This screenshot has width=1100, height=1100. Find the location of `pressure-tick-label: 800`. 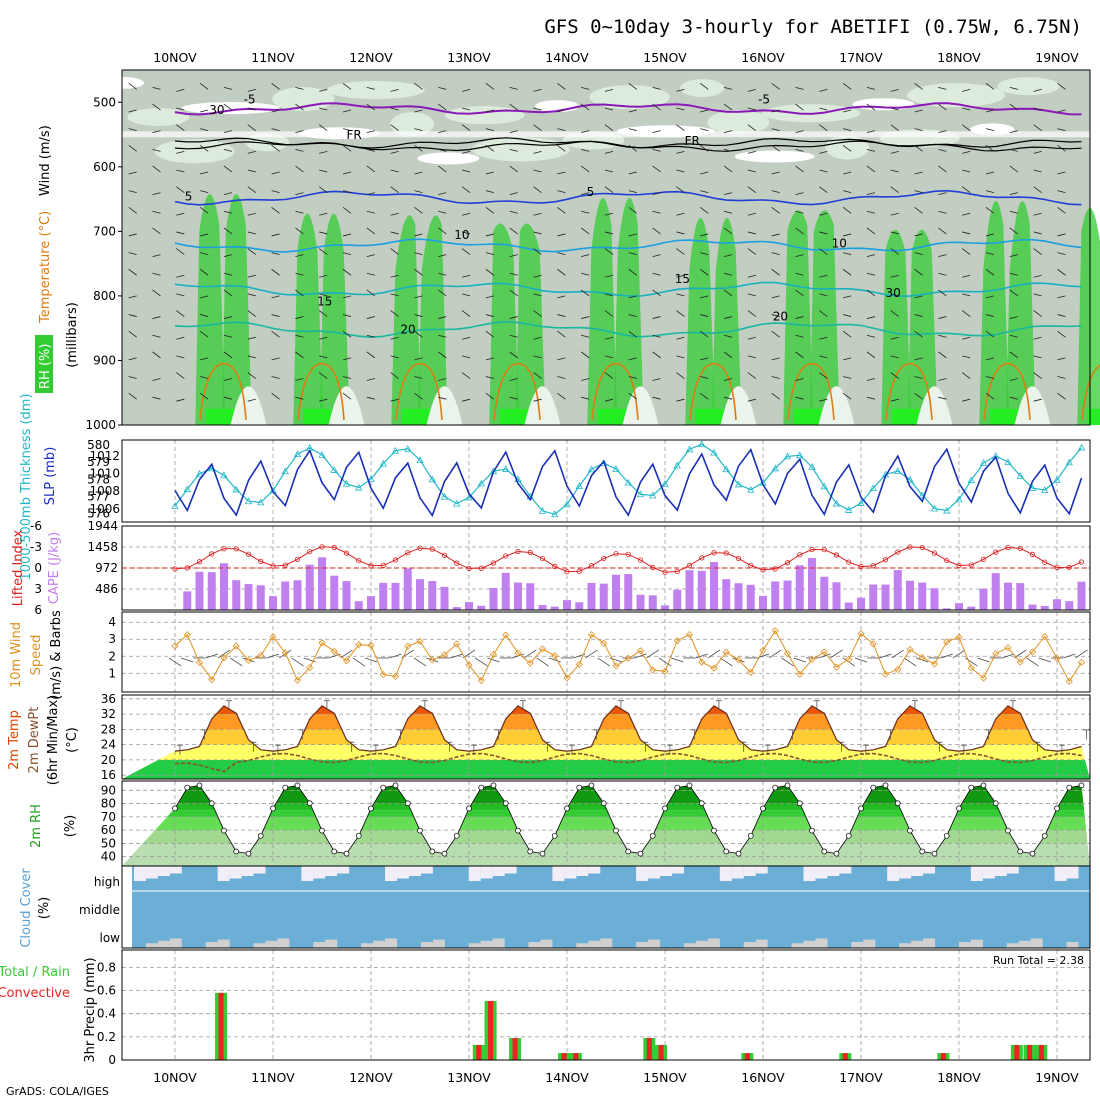

pressure-tick-label: 800 is located at coordinates (104, 296).